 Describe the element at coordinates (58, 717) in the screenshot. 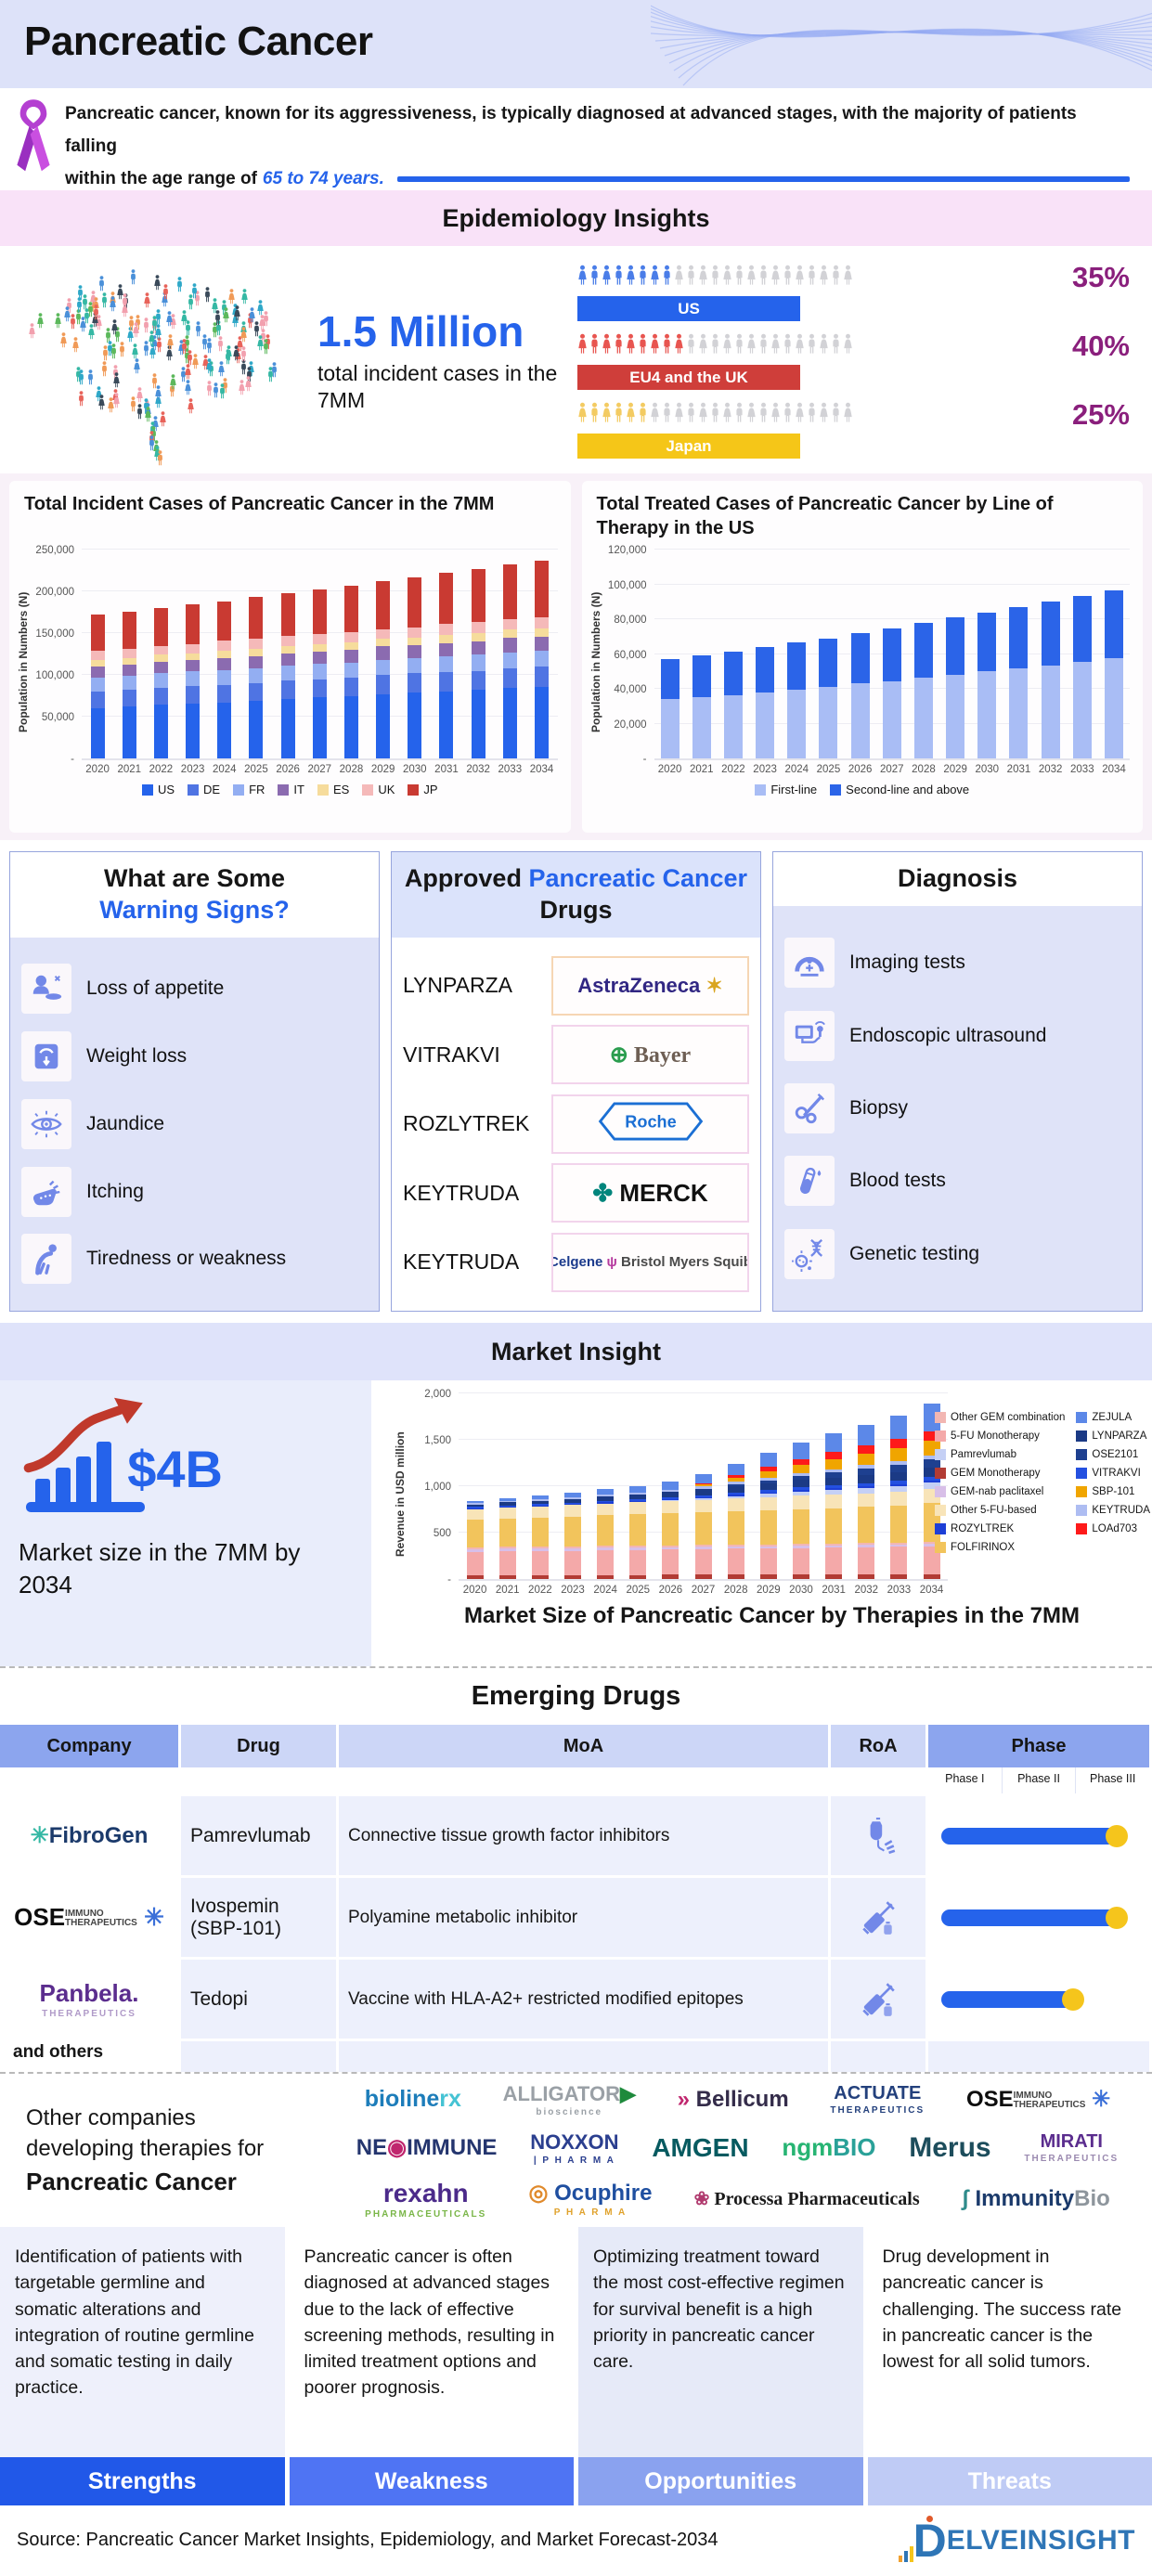

I see `y-tick: 50,000` at that location.